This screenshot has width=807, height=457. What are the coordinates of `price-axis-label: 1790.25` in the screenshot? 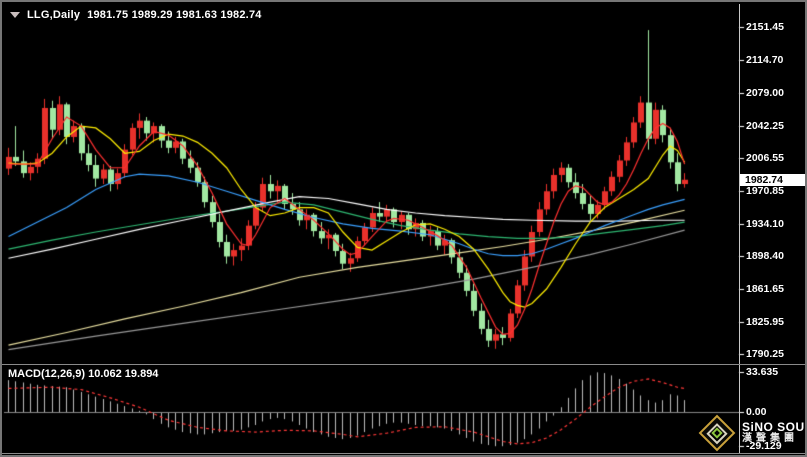 It's located at (765, 354).